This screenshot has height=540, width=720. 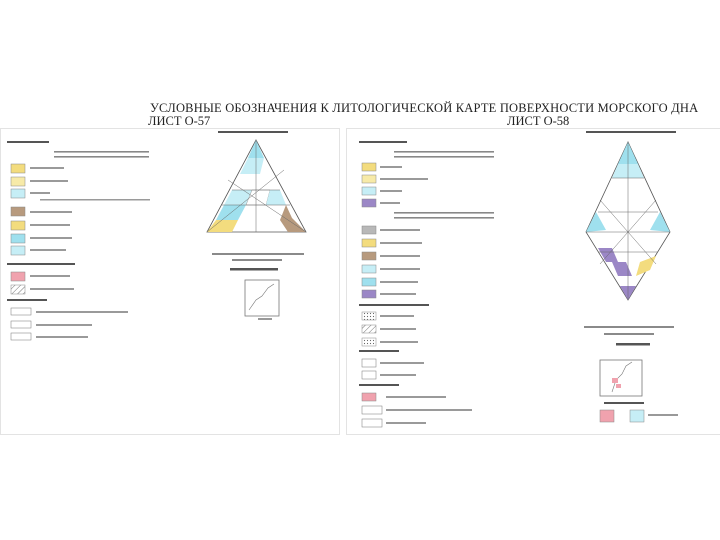 What do you see at coordinates (147, 144) in the screenshot?
I see `left-heading-lines` at bounding box center [147, 144].